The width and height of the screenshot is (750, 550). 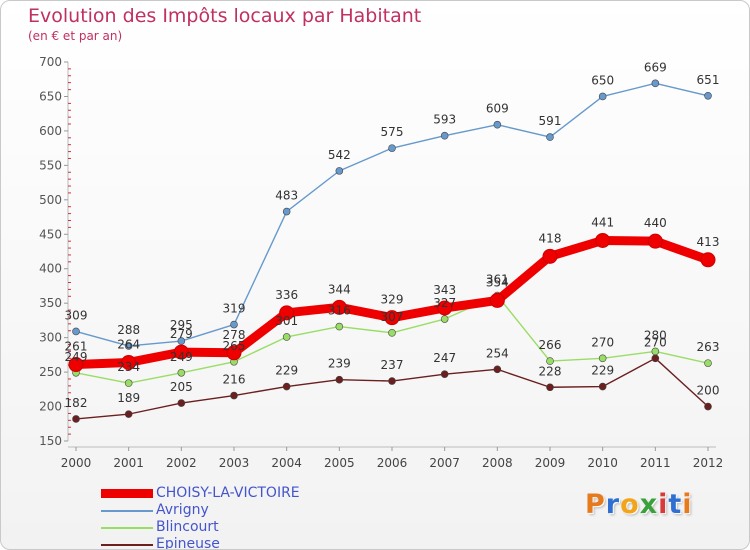 I want to click on x-tick-label: 2000, so click(x=76, y=463).